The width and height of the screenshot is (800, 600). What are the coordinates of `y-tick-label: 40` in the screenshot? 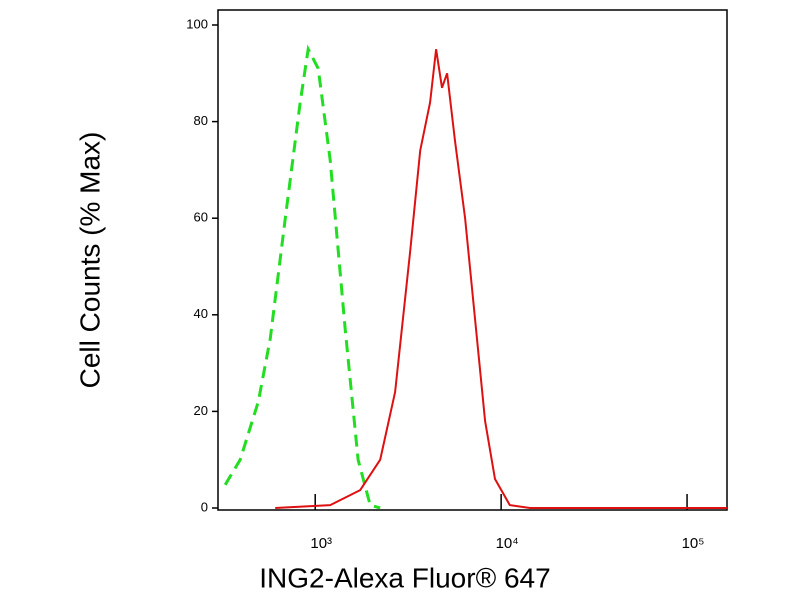 It's located at (201, 313).